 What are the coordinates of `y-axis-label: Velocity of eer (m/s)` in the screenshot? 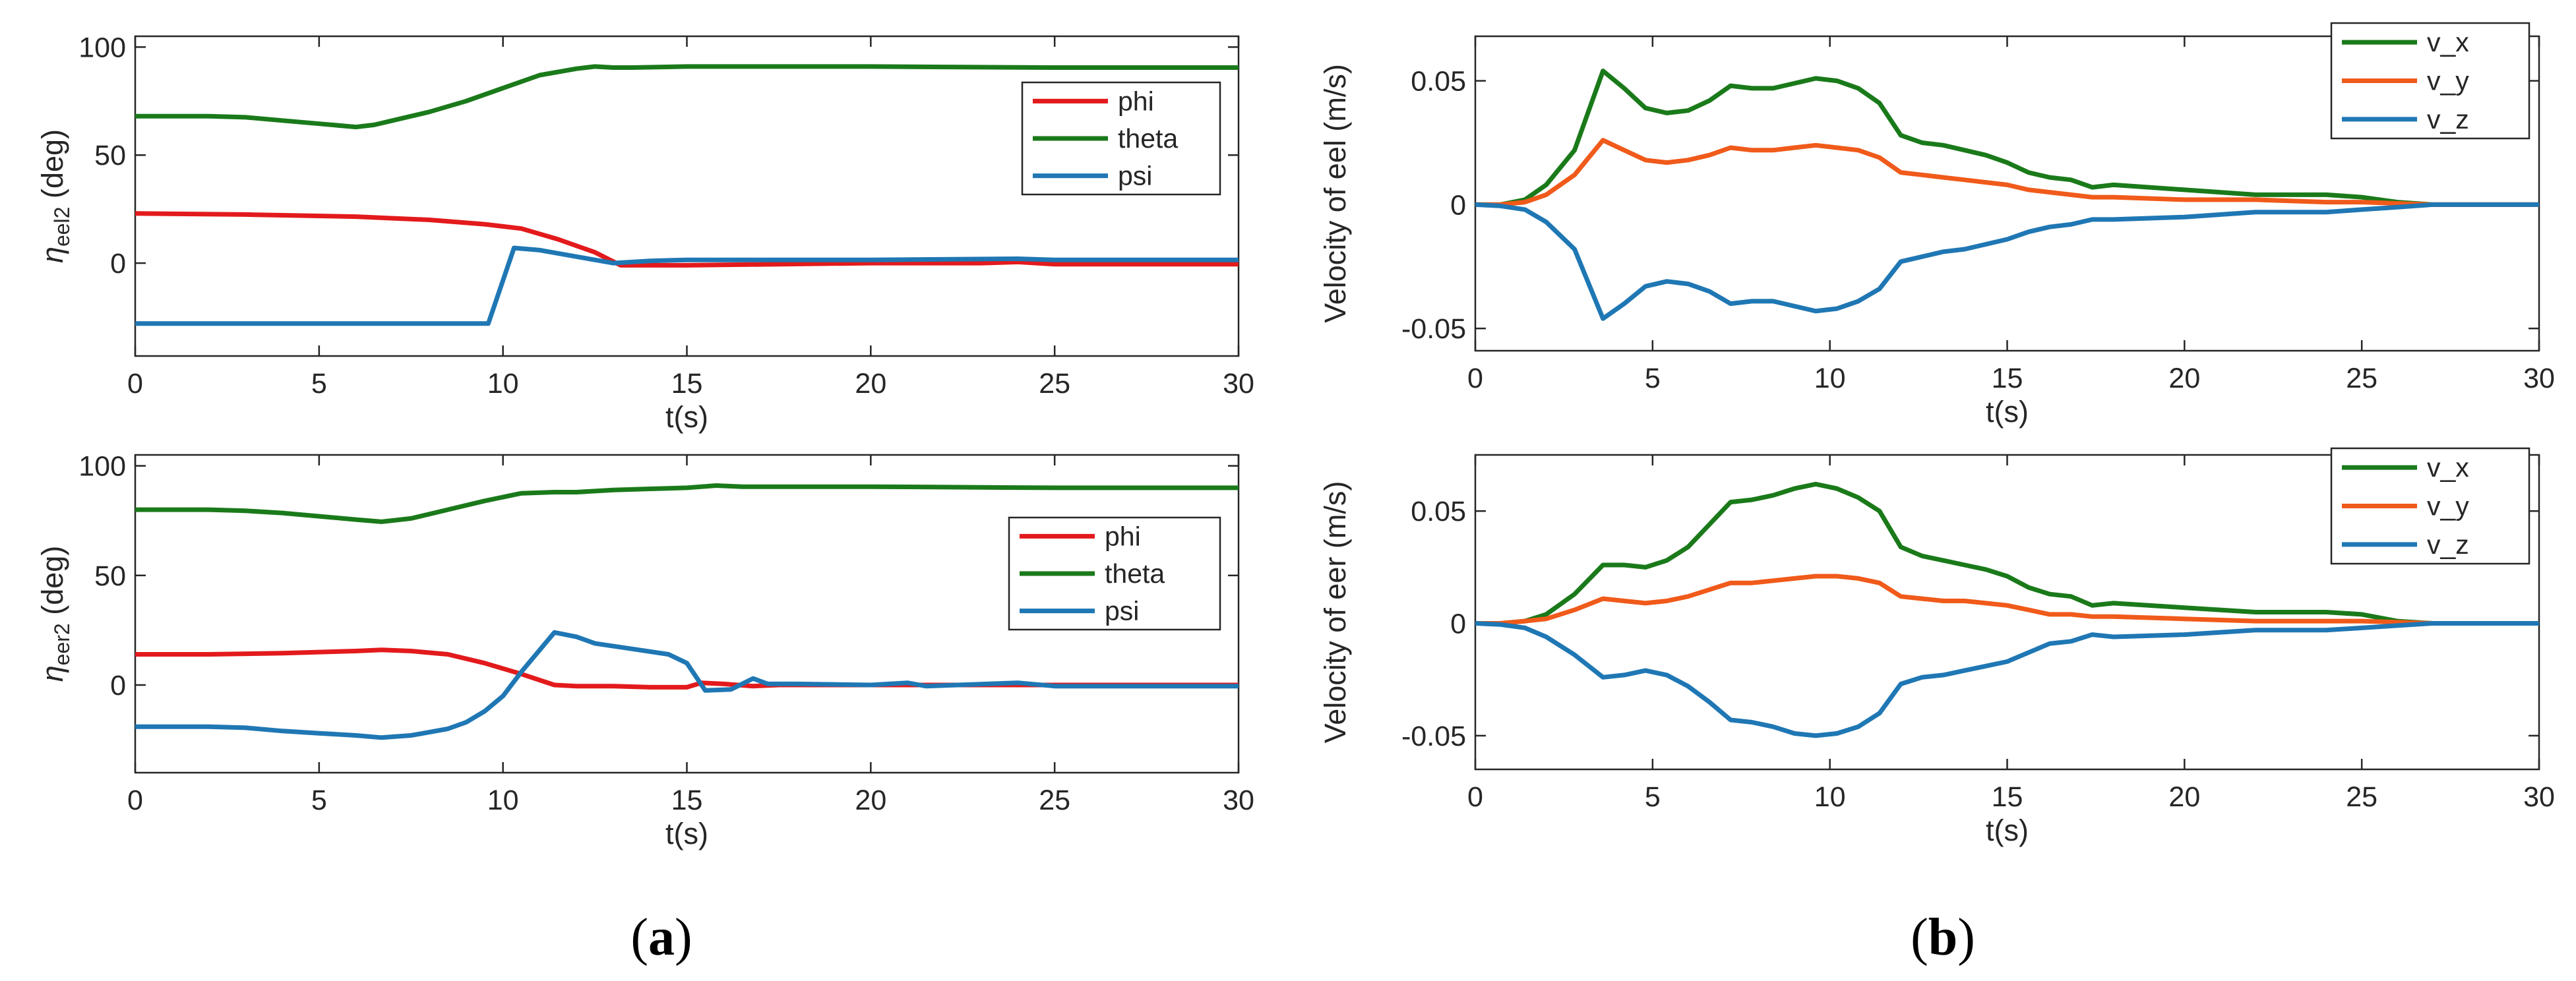 It's located at (1335, 612).